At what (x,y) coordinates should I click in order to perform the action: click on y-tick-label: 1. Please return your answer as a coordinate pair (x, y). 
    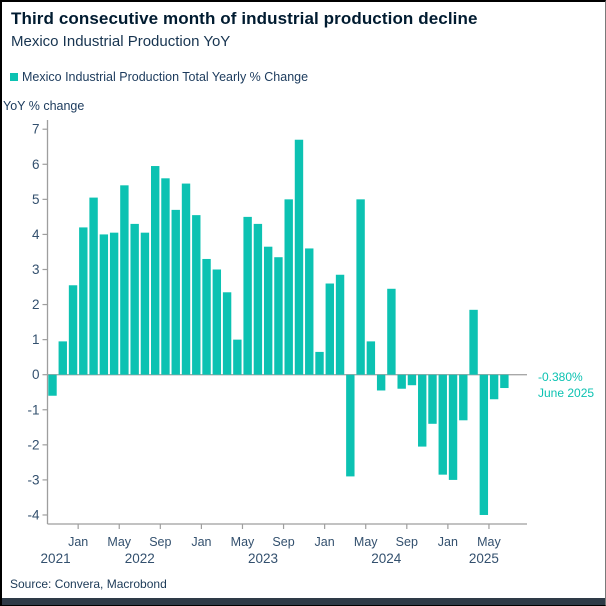
    Looking at the image, I should click on (36, 339).